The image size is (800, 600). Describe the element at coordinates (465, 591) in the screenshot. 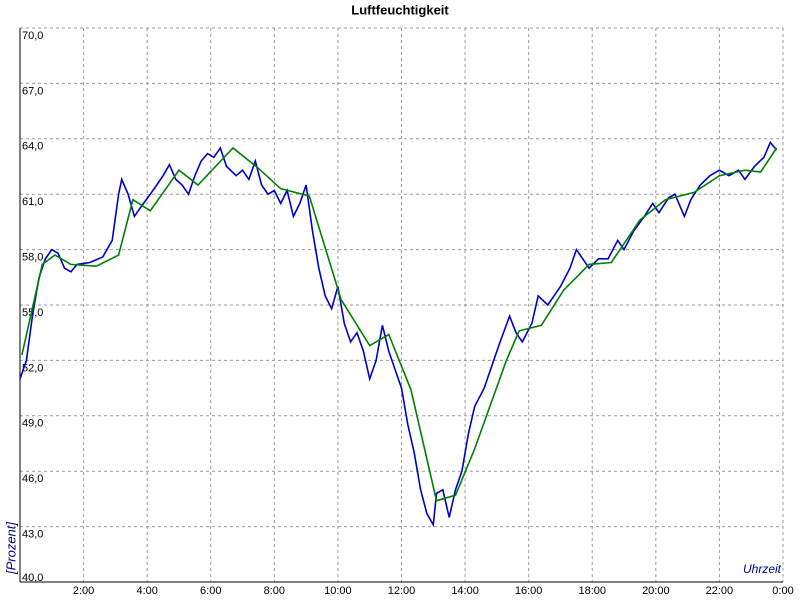

I see `x-tick-label: 14:00` at that location.